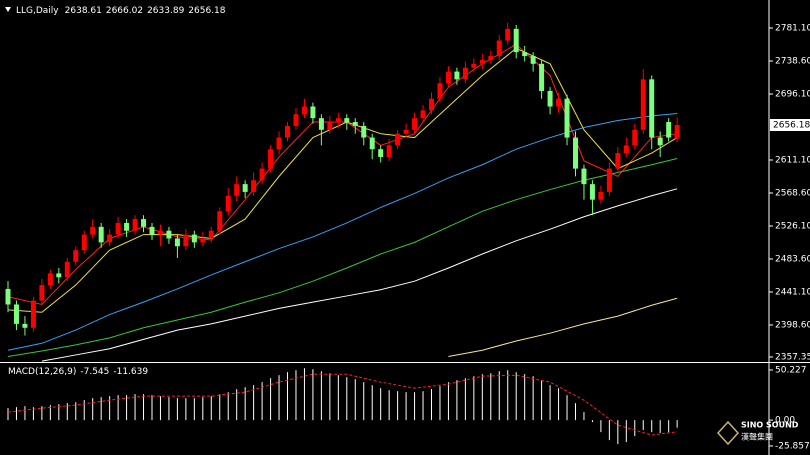 This screenshot has height=455, width=810. Describe the element at coordinates (792, 259) in the screenshot. I see `y-tick-label: 2483.60` at that location.